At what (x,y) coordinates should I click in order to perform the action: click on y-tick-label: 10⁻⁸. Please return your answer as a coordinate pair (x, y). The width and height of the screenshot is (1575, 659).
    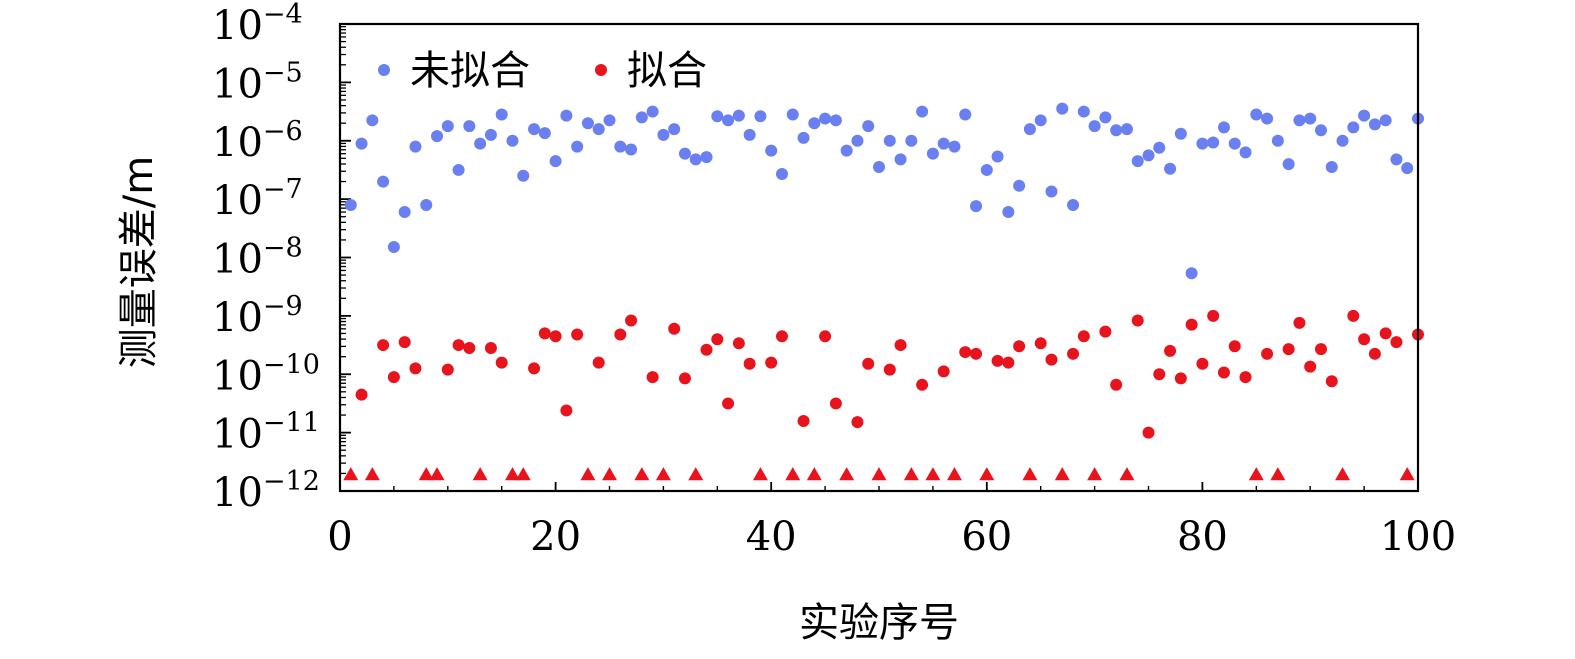
    Looking at the image, I should click on (257, 258).